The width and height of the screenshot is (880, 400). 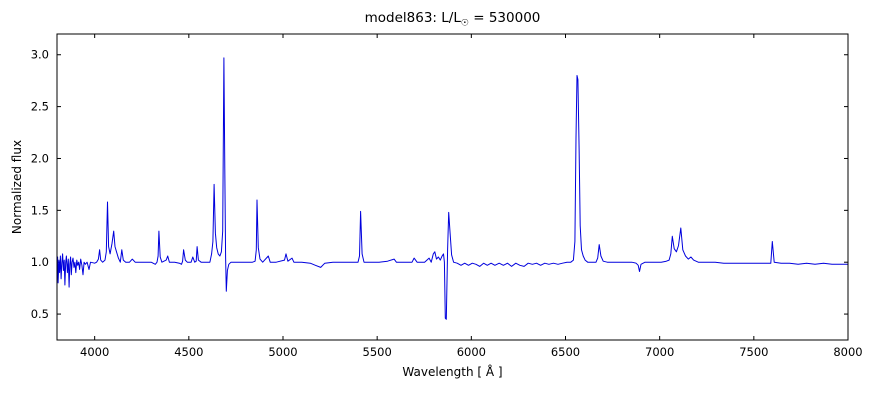 I want to click on y-tick-label: 1.0, so click(x=40, y=262).